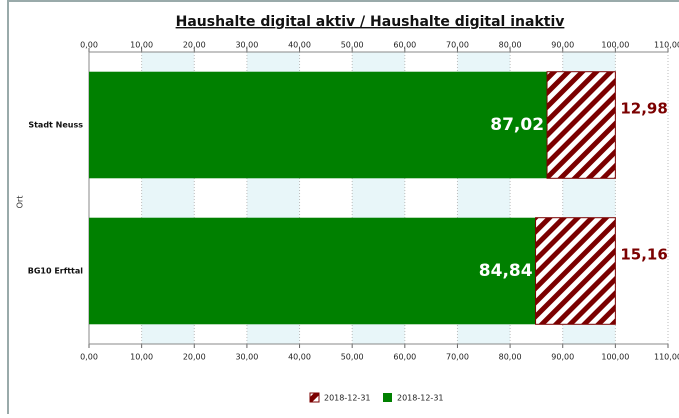 Image resolution: width=679 pixels, height=418 pixels. I want to click on data-label: 15,16, so click(643, 255).